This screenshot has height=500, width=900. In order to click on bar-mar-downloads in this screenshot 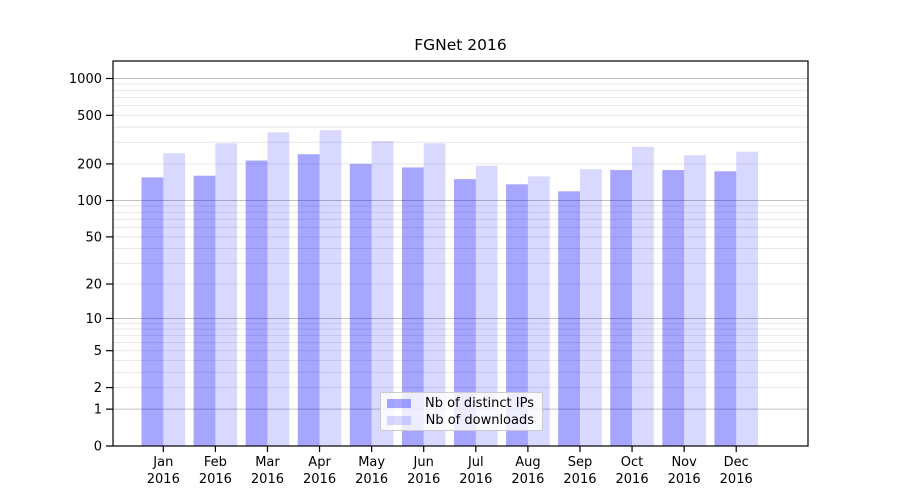, I will do `click(278, 289)`.